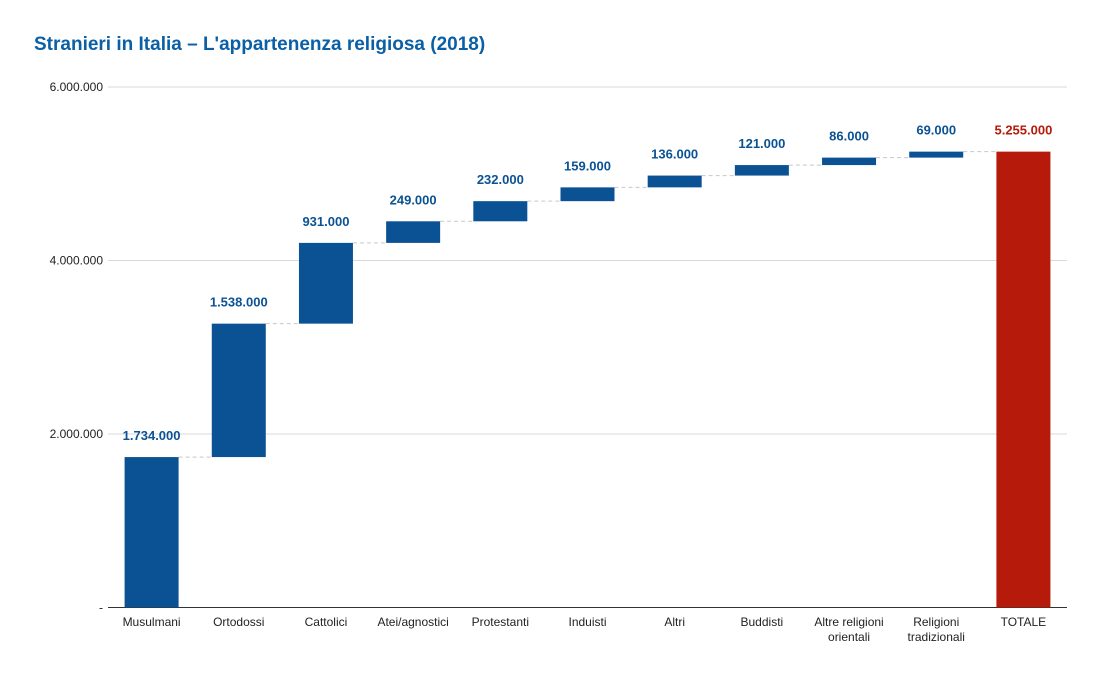 The image size is (1100, 678). Describe the element at coordinates (849, 136) in the screenshot. I see `data-label: 86.000` at that location.